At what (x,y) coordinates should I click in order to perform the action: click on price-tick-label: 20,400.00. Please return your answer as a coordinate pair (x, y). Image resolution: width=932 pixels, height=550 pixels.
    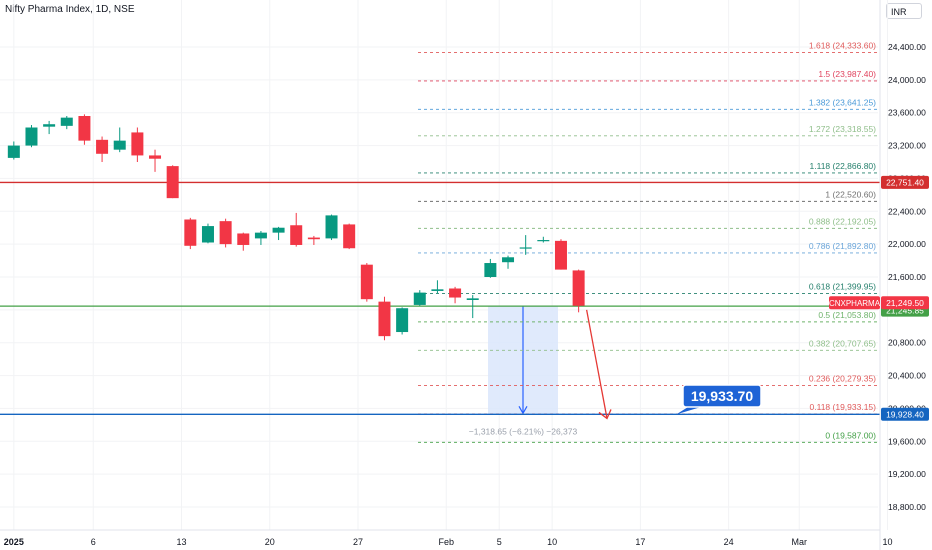
    Looking at the image, I should click on (907, 376).